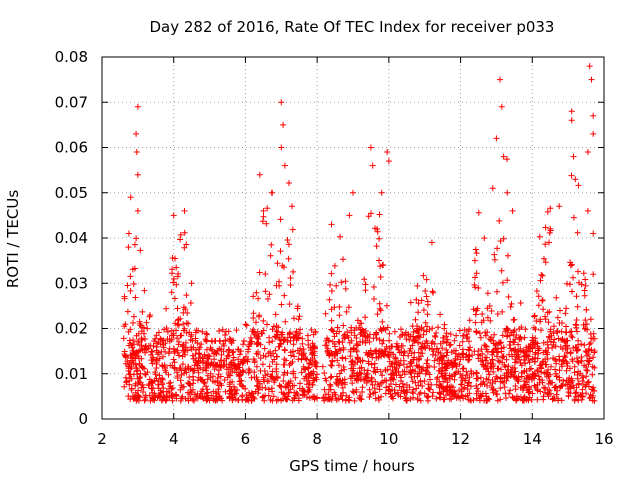 The height and width of the screenshot is (480, 640). I want to click on y-tick-label: 0.07, so click(71, 102).